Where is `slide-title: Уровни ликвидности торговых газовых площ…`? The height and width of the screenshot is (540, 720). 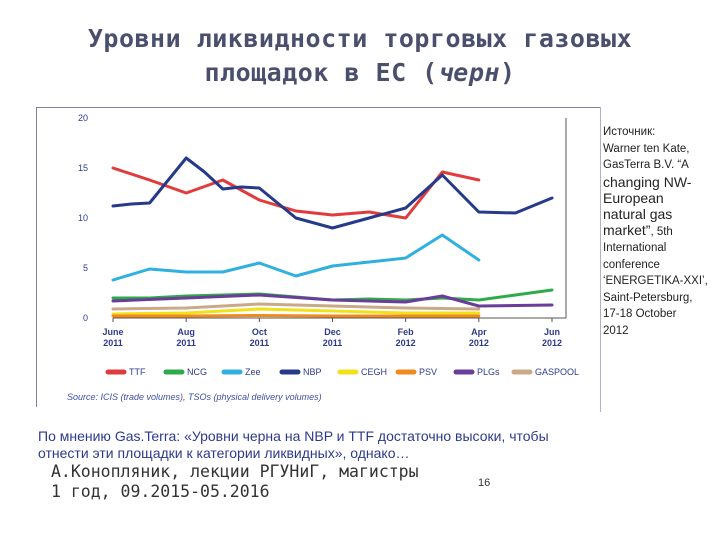
slide-title: Уровни ликвидности торговых газовых площ… is located at coordinates (360, 56).